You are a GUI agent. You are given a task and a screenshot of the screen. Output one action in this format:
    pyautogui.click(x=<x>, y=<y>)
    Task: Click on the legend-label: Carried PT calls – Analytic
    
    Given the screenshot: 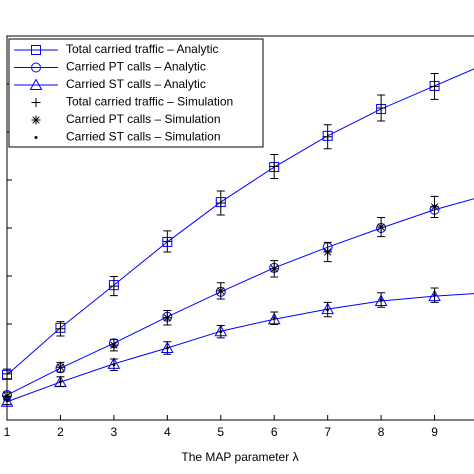 What is the action you would take?
    pyautogui.click(x=136, y=67)
    